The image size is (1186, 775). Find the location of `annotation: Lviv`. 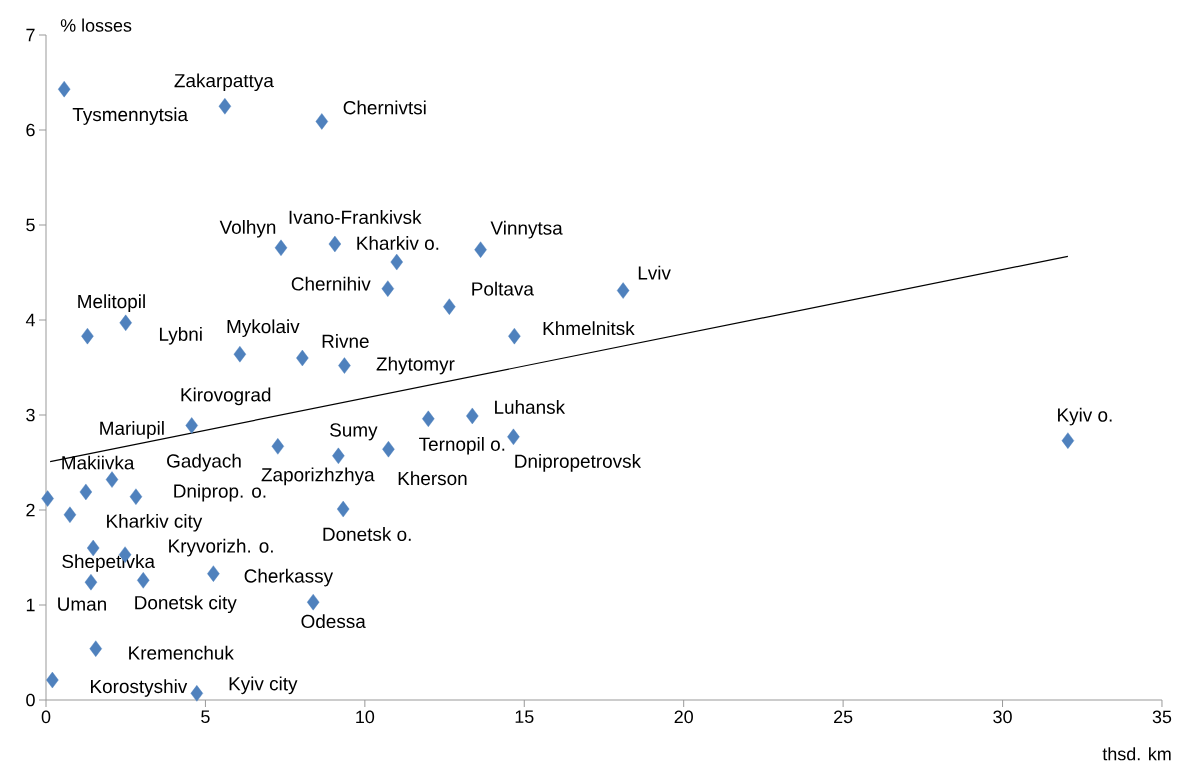

annotation: Lviv is located at coordinates (654, 272).